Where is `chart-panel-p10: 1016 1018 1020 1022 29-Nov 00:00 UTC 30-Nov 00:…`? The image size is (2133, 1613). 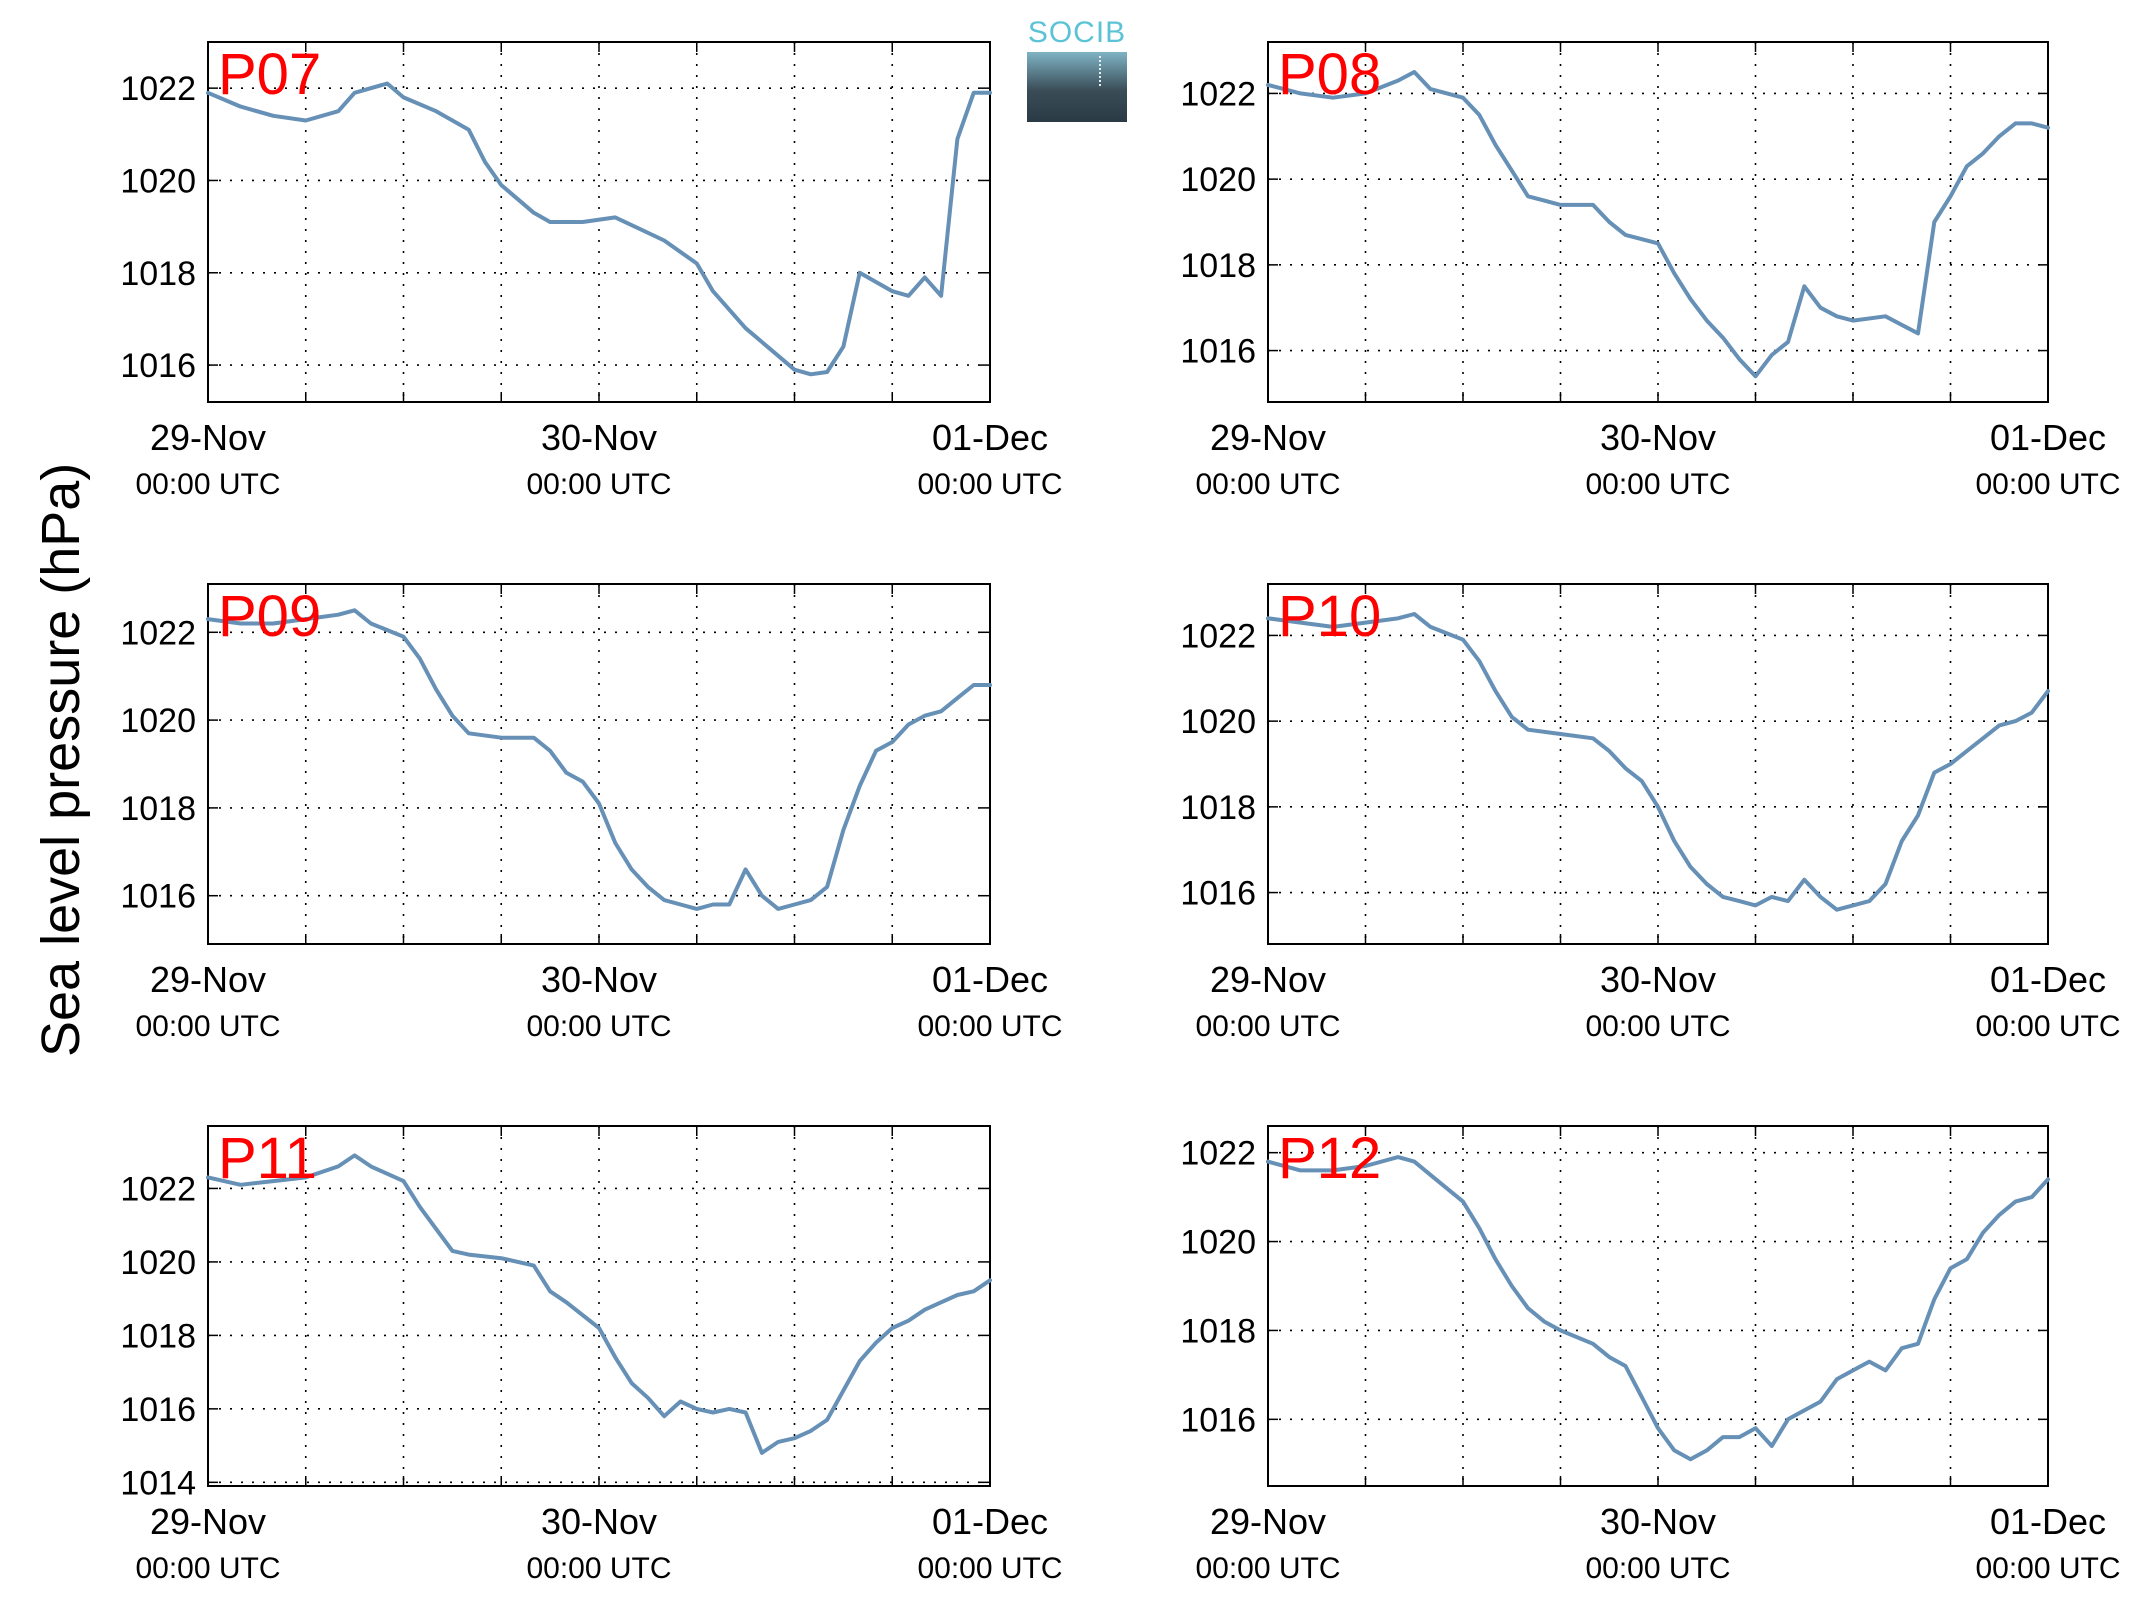 chart-panel-p10: 1016 1018 1020 1022 29-Nov 00:00 UTC 30-Nov 00:… is located at coordinates (1650, 813).